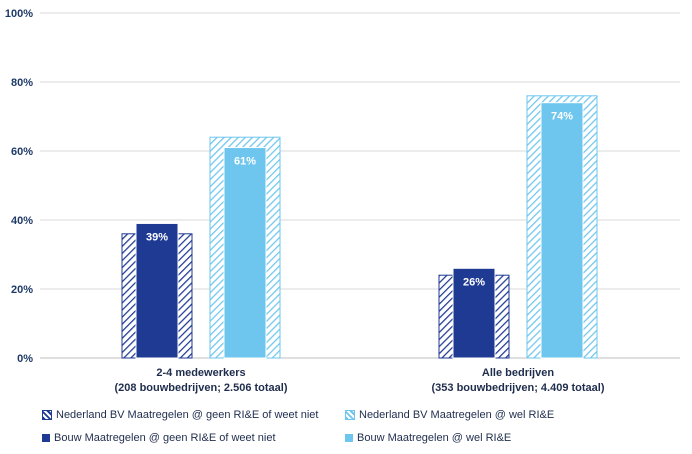 The image size is (692, 454). Describe the element at coordinates (22, 83) in the screenshot. I see `y-tick-label: 80%` at that location.